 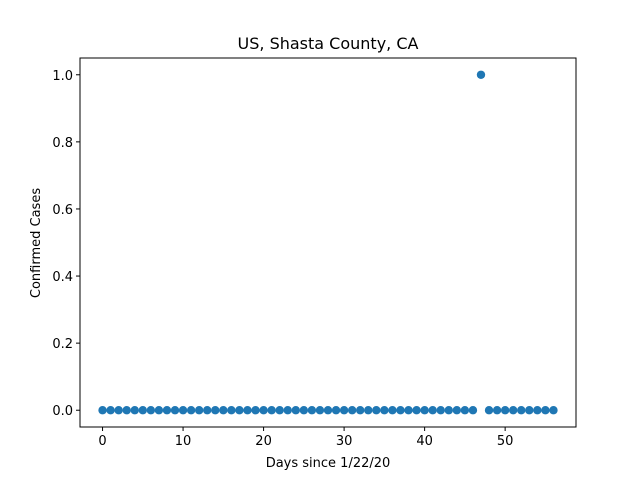 I want to click on x-axis-ticks: 0 10 20 30 40 50, so click(x=305, y=438).